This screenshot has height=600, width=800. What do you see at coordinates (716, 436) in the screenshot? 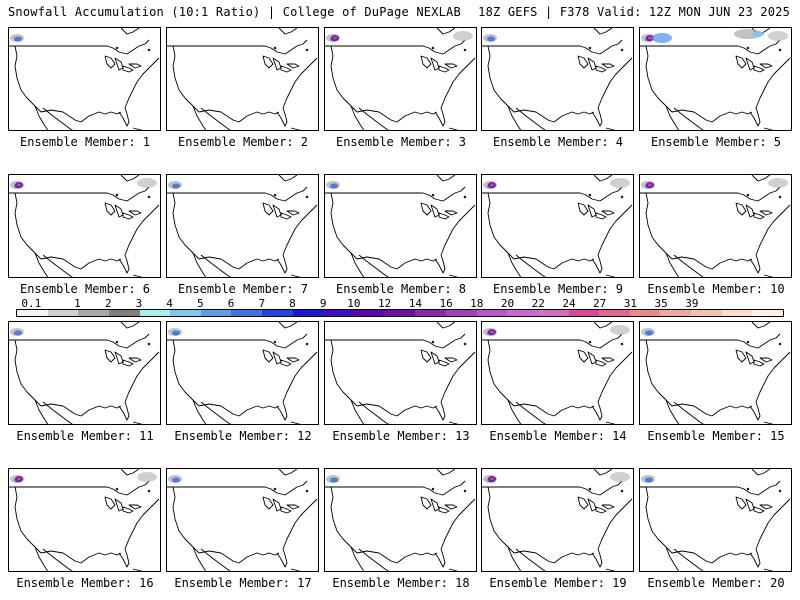
I see `ensemble-member-caption: Ensemble Member: 15` at bounding box center [716, 436].